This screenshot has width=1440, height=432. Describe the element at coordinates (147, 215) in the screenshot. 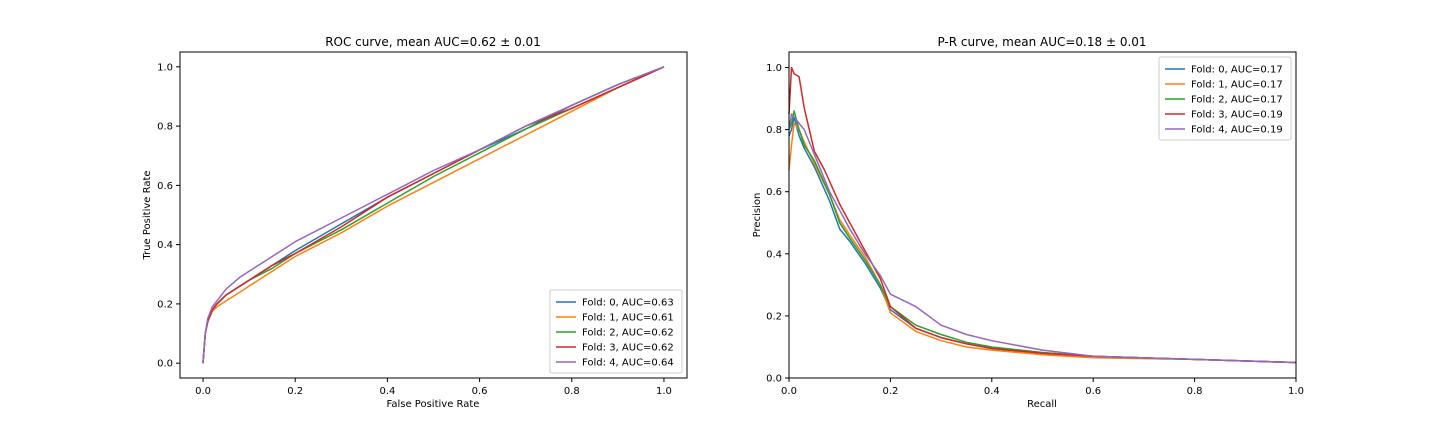

I see `roc-ylabel: True Positive Rate` at that location.